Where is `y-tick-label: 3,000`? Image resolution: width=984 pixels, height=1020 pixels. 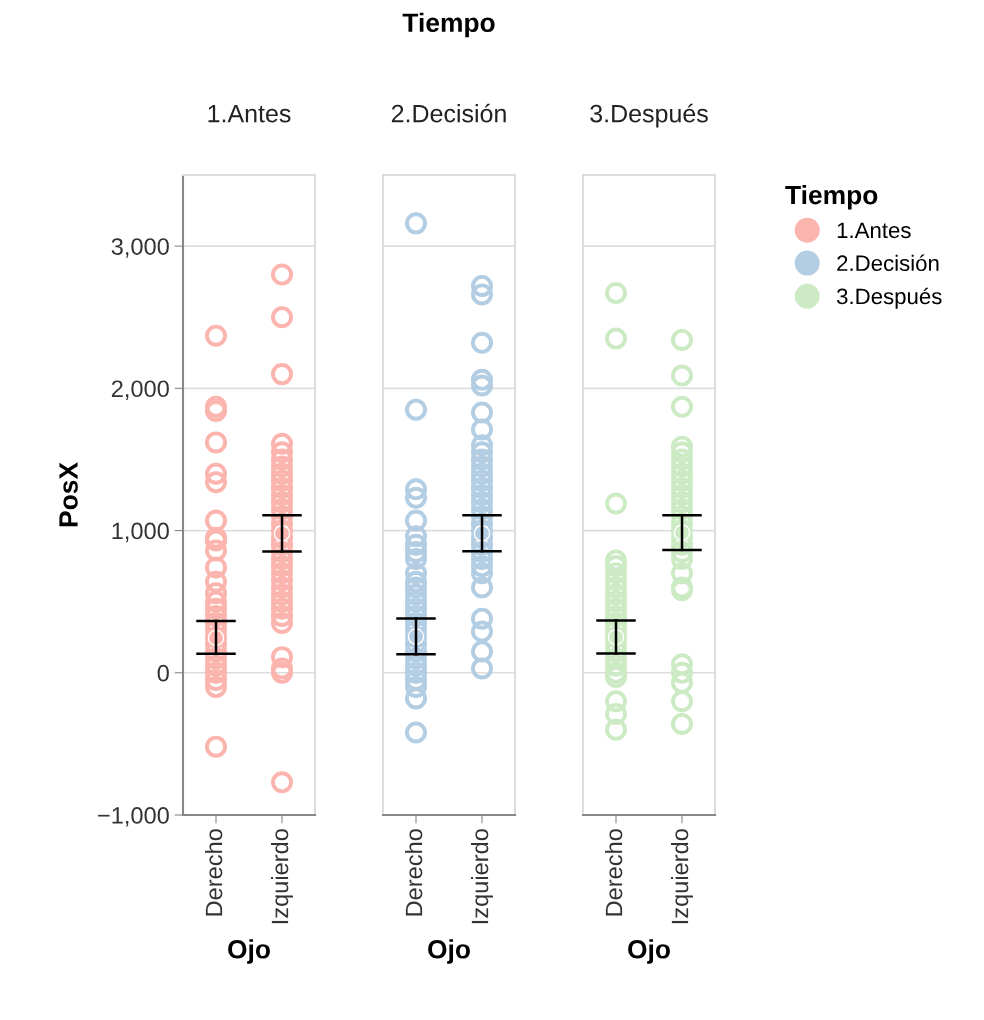
y-tick-label: 3,000 is located at coordinates (140, 248).